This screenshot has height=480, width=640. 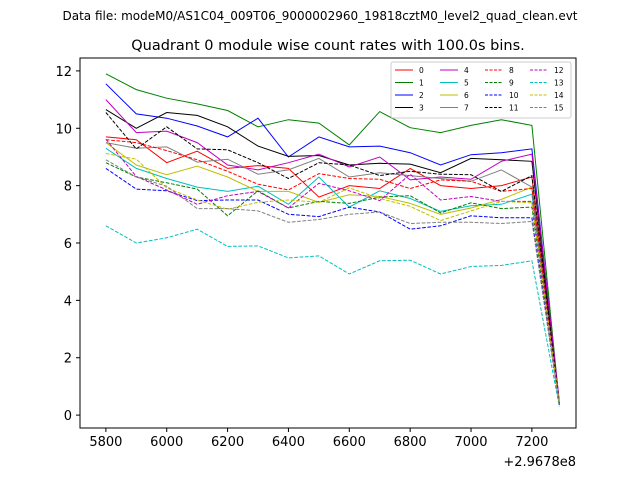 What do you see at coordinates (531, 442) in the screenshot?
I see `x-tick-label: 7200` at bounding box center [531, 442].